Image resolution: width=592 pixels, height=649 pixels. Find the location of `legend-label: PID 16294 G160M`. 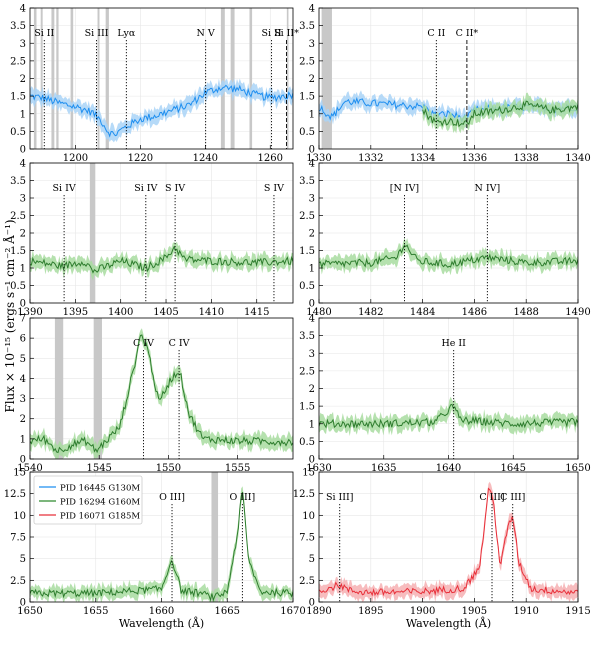

legend-label: PID 16294 G160M is located at coordinates (100, 502).